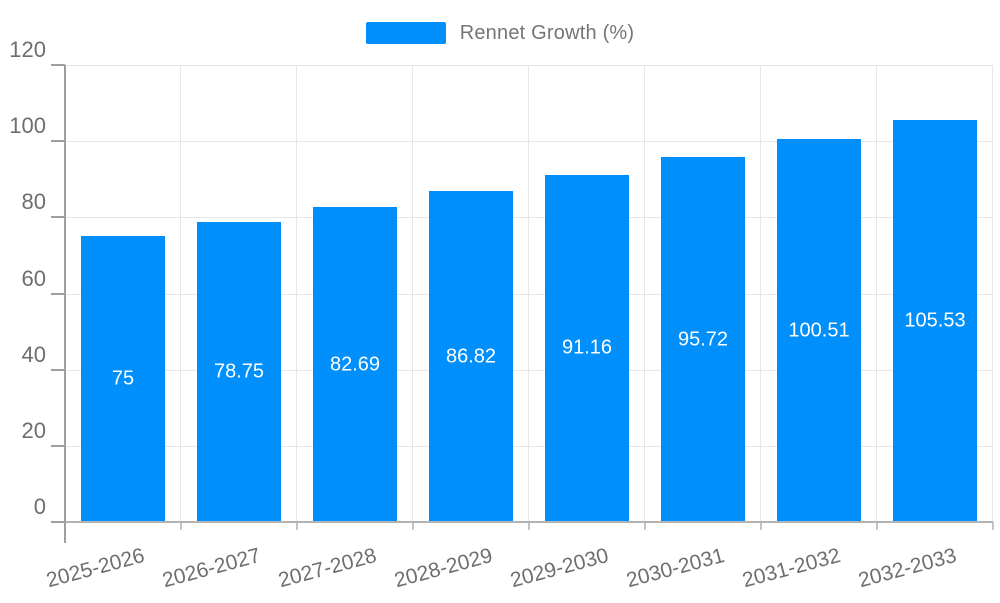  Describe the element at coordinates (33, 202) in the screenshot. I see `y-tick-label: 80` at that location.